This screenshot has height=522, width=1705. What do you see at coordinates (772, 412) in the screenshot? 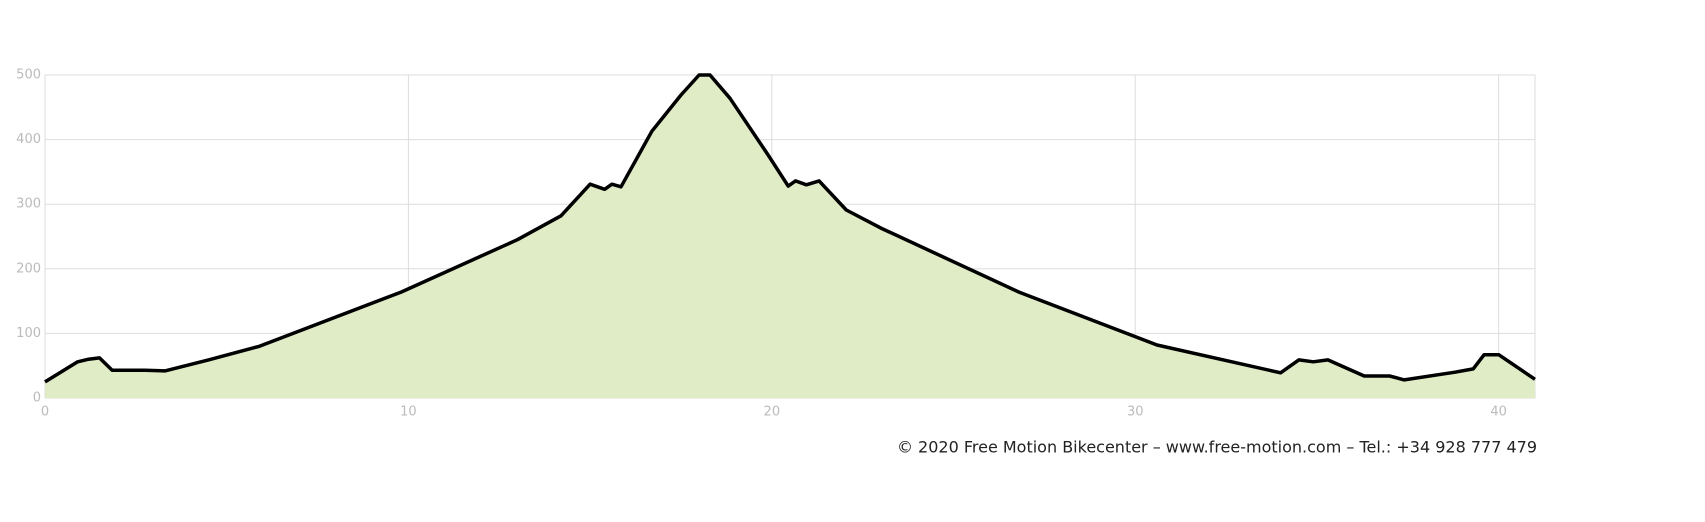
I see `x-tick-label: 20` at bounding box center [772, 412].